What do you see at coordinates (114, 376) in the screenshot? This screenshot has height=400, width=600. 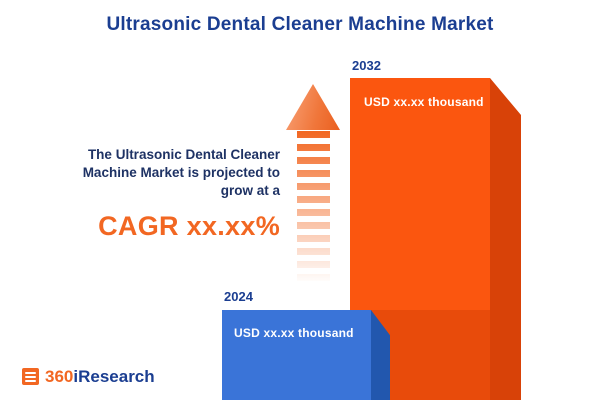 I see `logo-text-iresearch: iResearch` at bounding box center [114, 376].